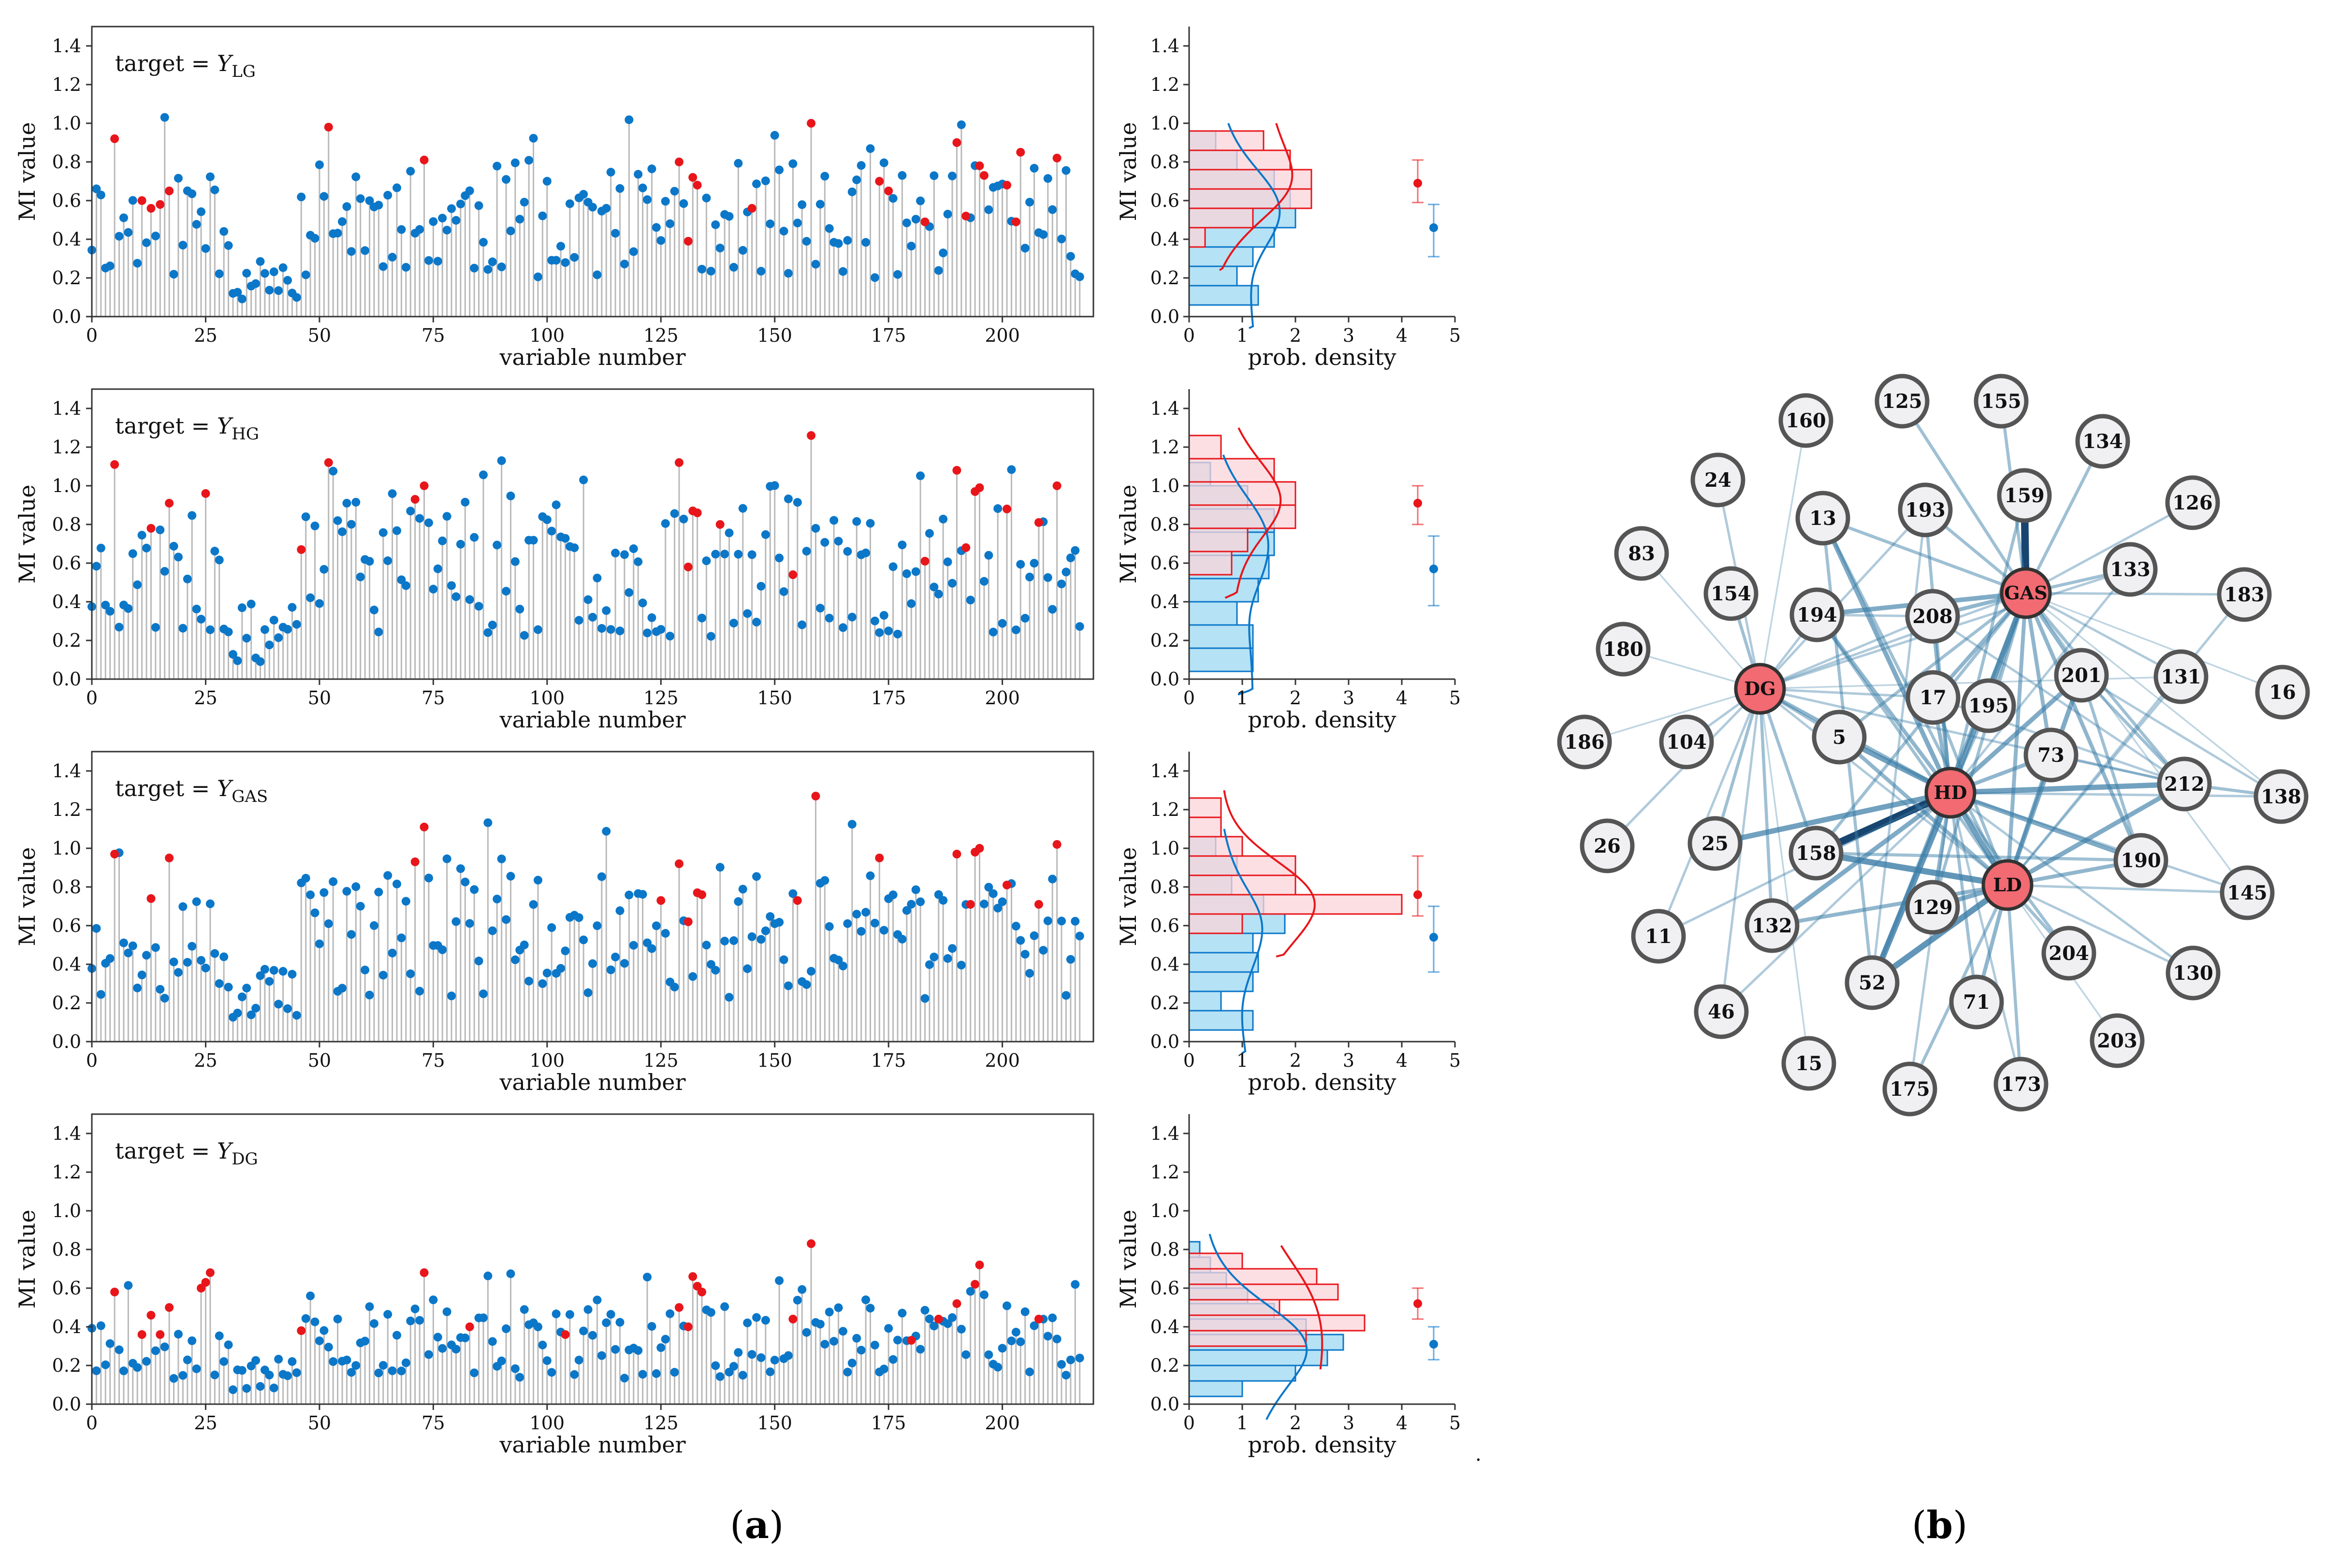  Describe the element at coordinates (1623, 649) in the screenshot. I see `node-label-180: 180` at that location.